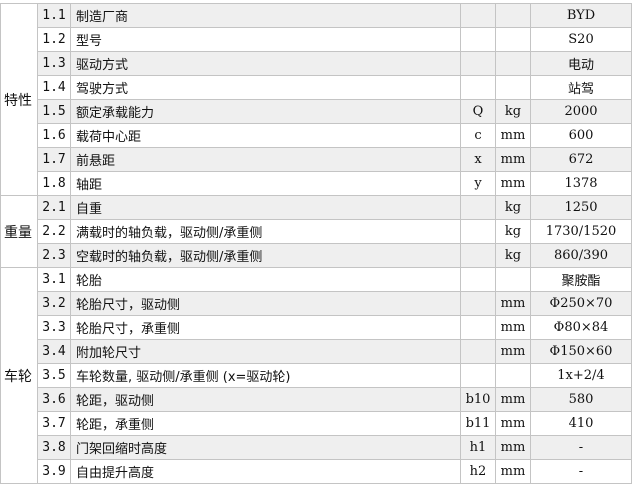 This screenshot has width=633, height=484. Describe the element at coordinates (316, 39) in the screenshot. I see `table-row: 1.2 型号 S20` at that location.